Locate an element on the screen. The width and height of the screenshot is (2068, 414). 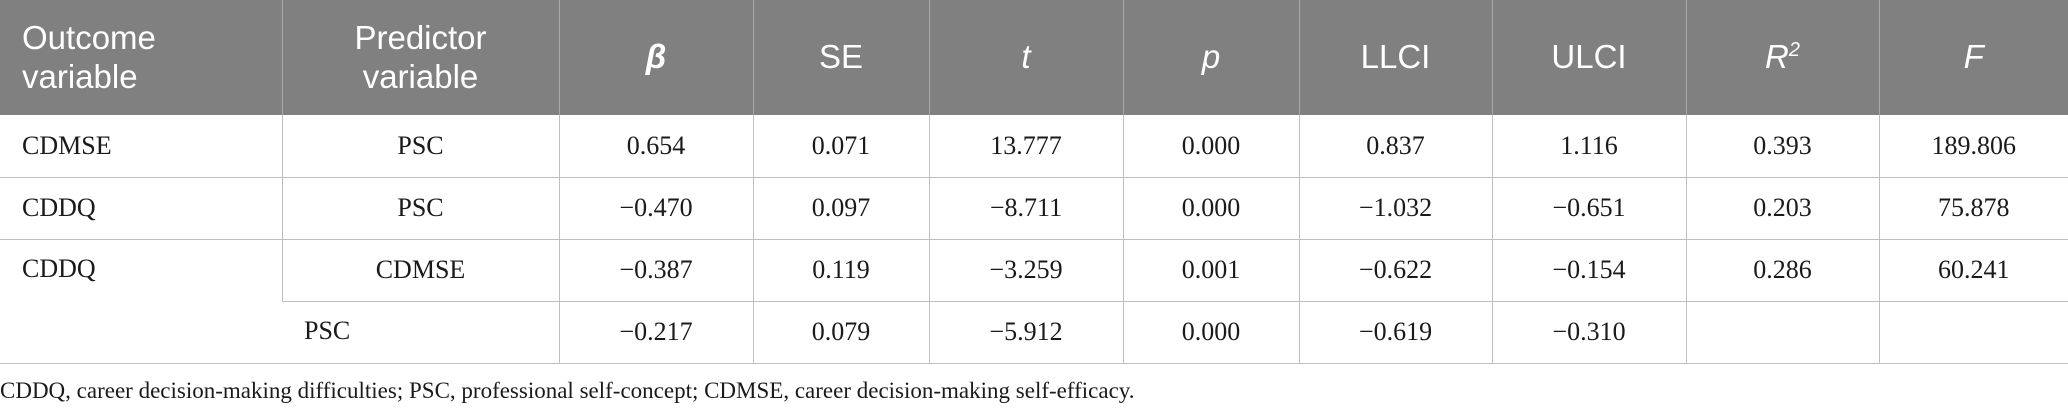
cell-se: 0.097 is located at coordinates (840, 208).